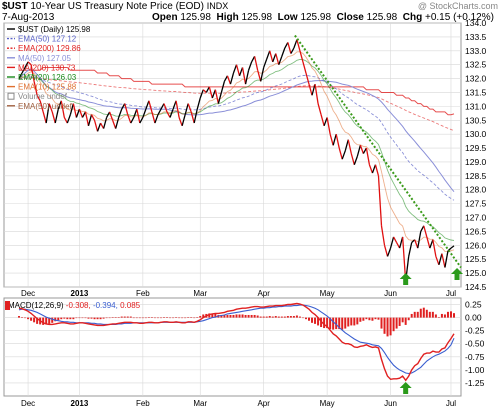  Describe the element at coordinates (475, 383) in the screenshot. I see `macd-y-tick-label: -1.25` at that location.